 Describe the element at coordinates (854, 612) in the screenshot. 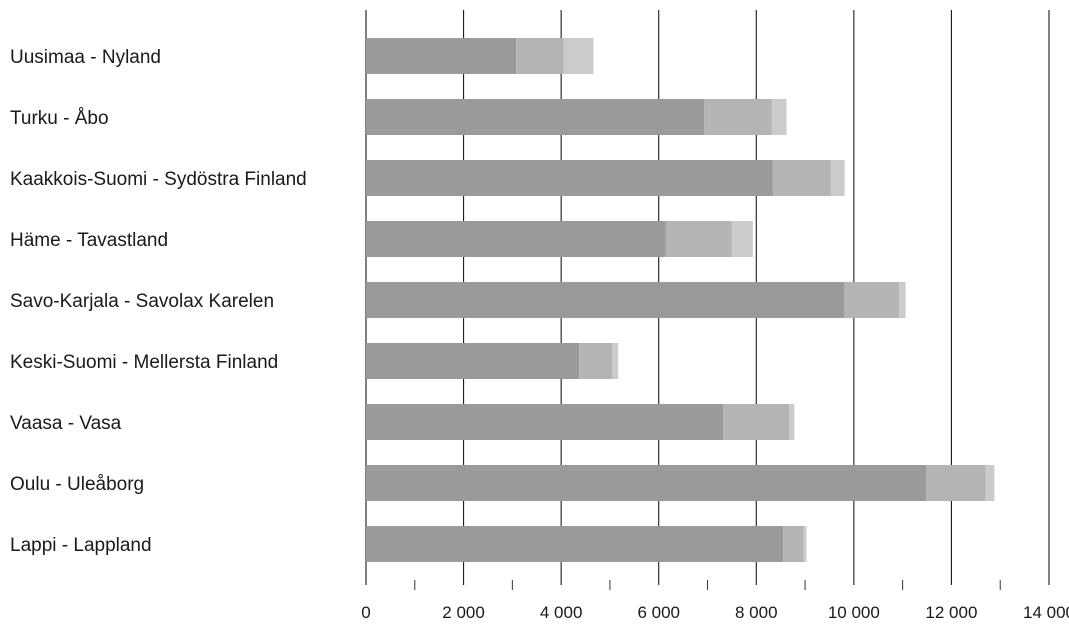

I see `x-tick-label: 10 000` at that location.